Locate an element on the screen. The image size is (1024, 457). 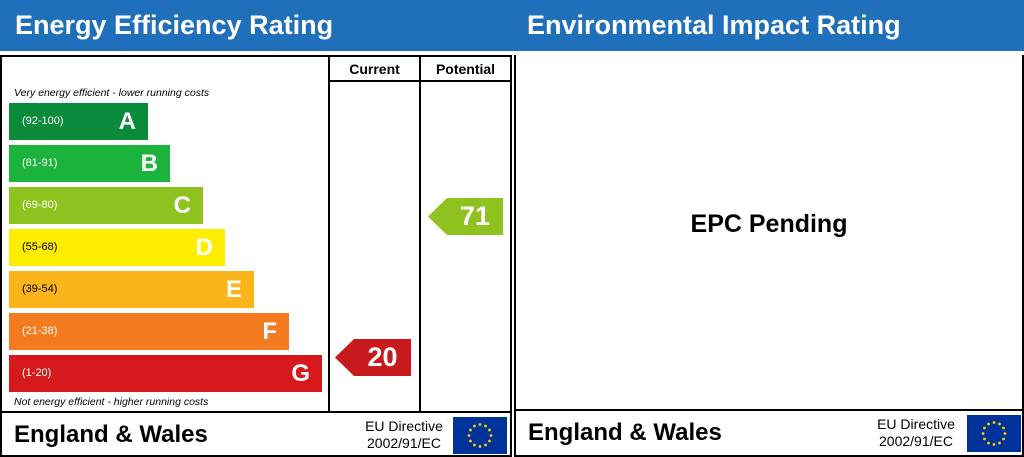
potential-rating-arrow: 71 is located at coordinates (465, 216).